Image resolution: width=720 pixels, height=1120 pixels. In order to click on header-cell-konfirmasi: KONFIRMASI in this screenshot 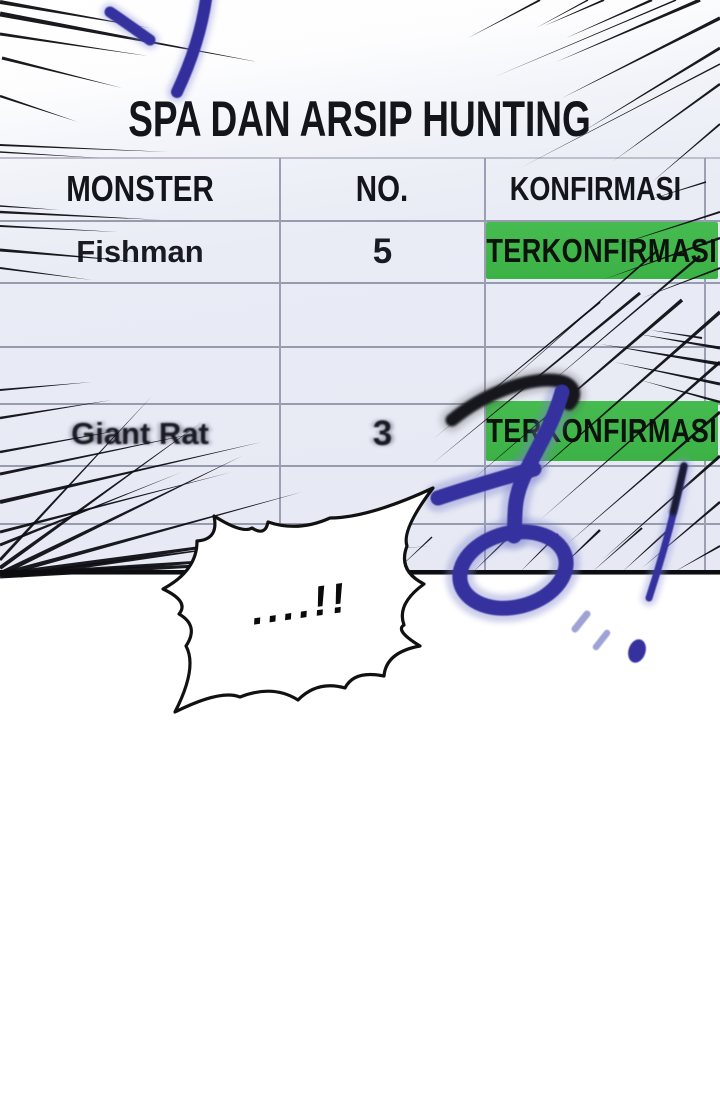, I will do `click(595, 188)`.